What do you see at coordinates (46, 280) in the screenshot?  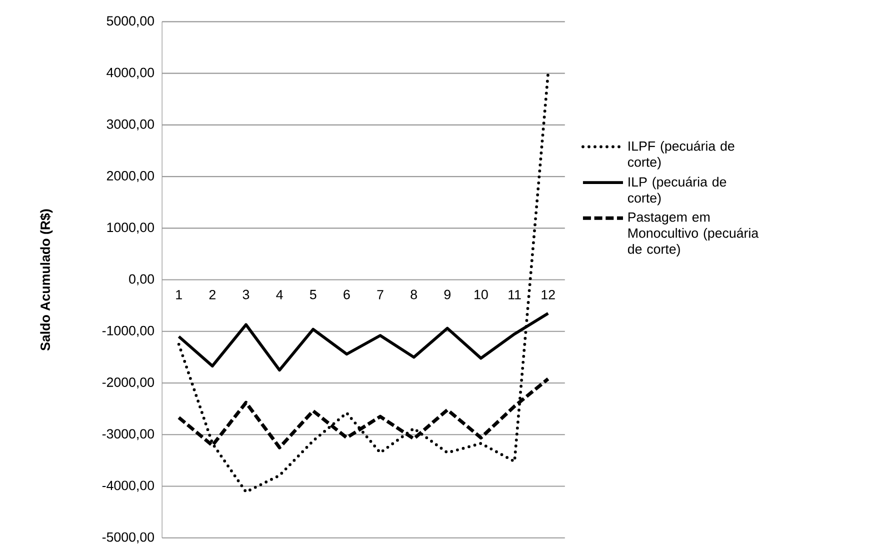 I see `y-axis-title: Saldo Acumulado (R$)` at bounding box center [46, 280].